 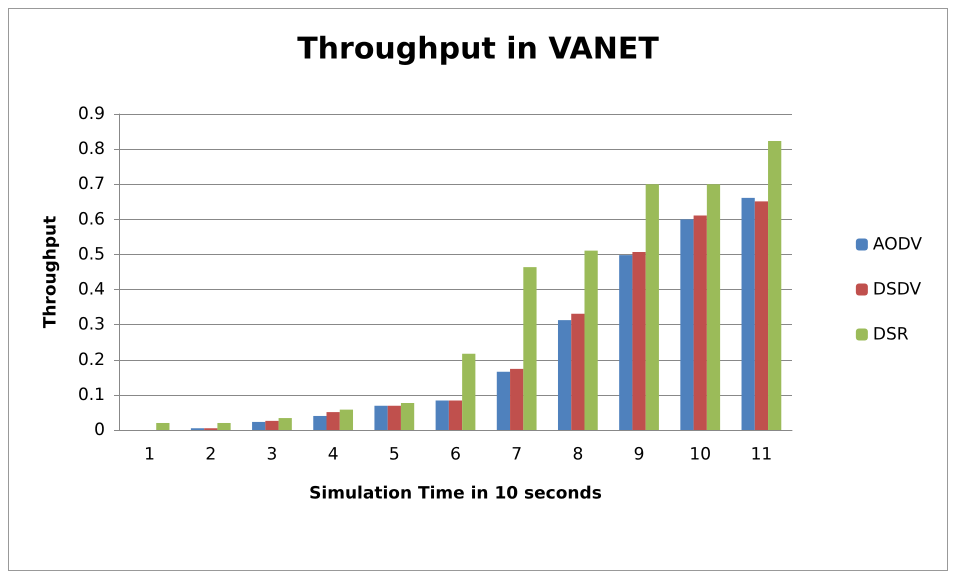 What do you see at coordinates (91, 360) in the screenshot?
I see `y-tick-label: 0.2` at bounding box center [91, 360].